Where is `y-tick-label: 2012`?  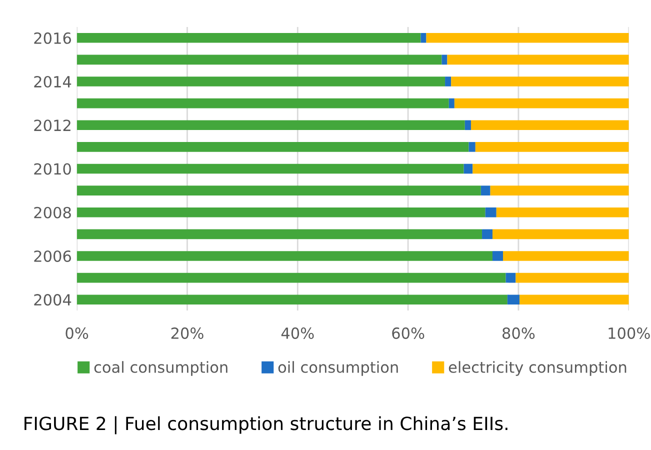
y-tick-label: 2012 is located at coordinates (52, 126).